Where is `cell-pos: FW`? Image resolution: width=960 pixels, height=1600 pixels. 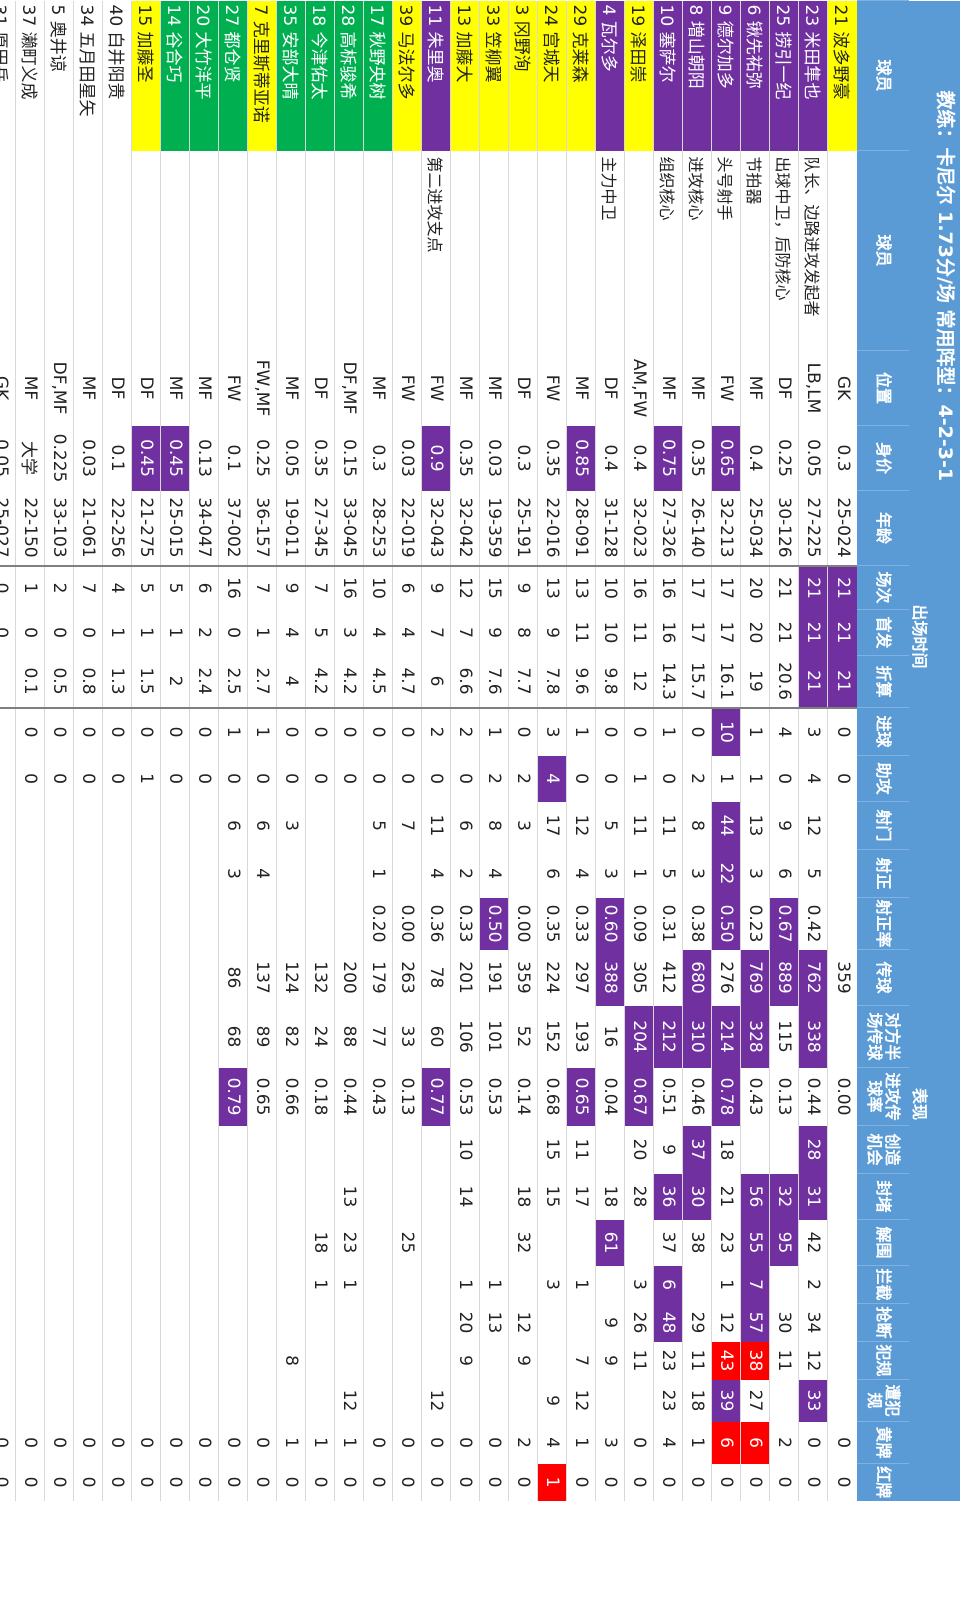 cell-pos: FW is located at coordinates (436, 388).